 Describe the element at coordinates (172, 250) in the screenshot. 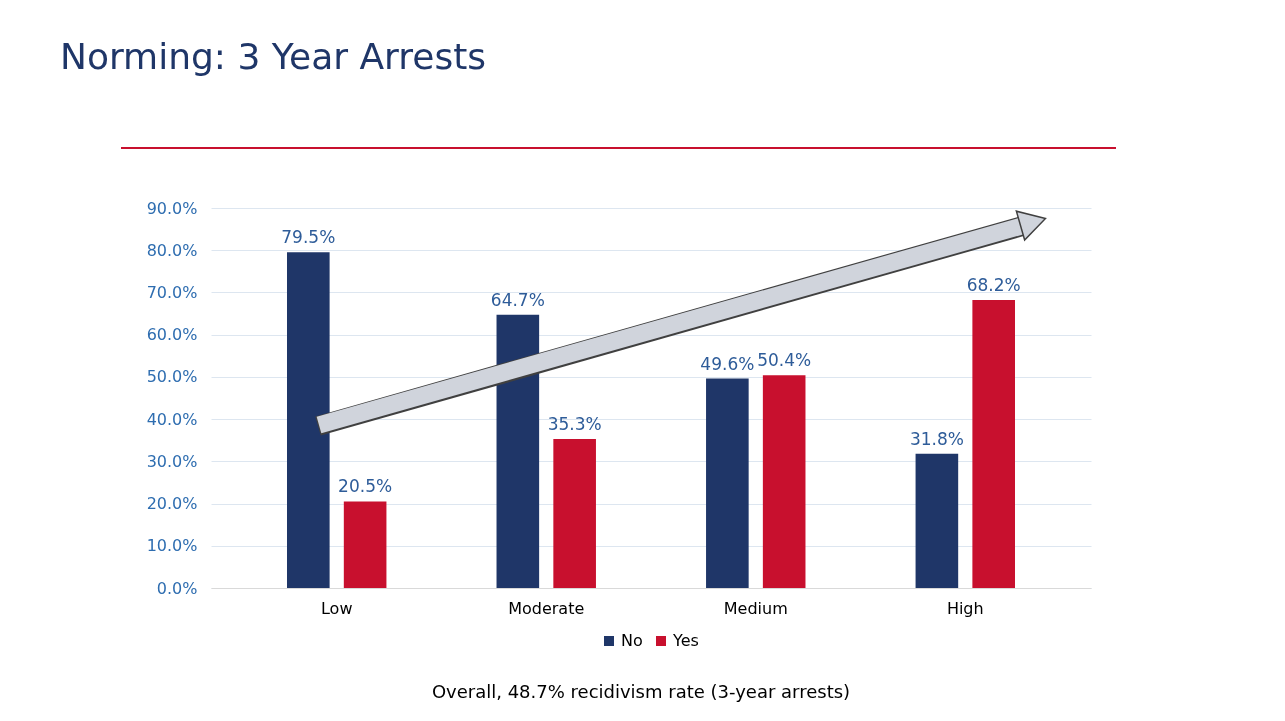

I see `y-tick-label: 80.0%` at that location.